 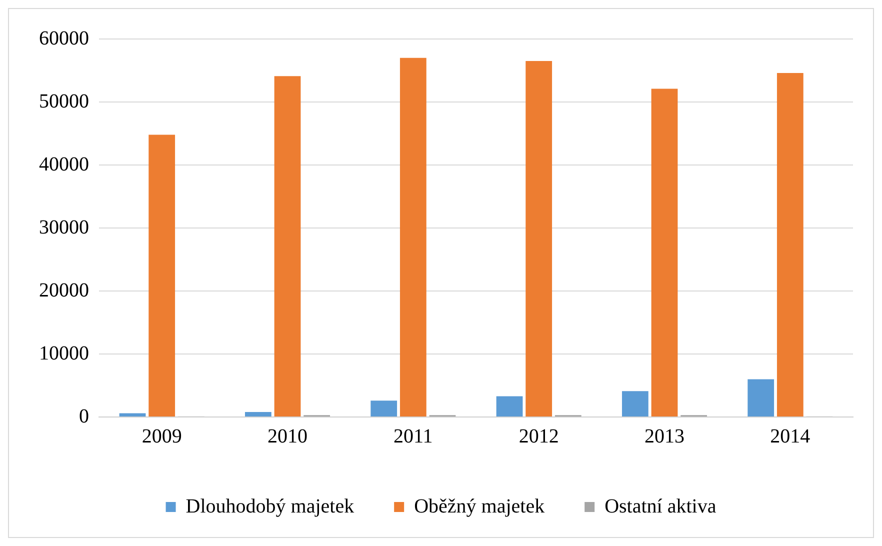 What do you see at coordinates (64, 353) in the screenshot?
I see `y-tick-label: 10000` at bounding box center [64, 353].